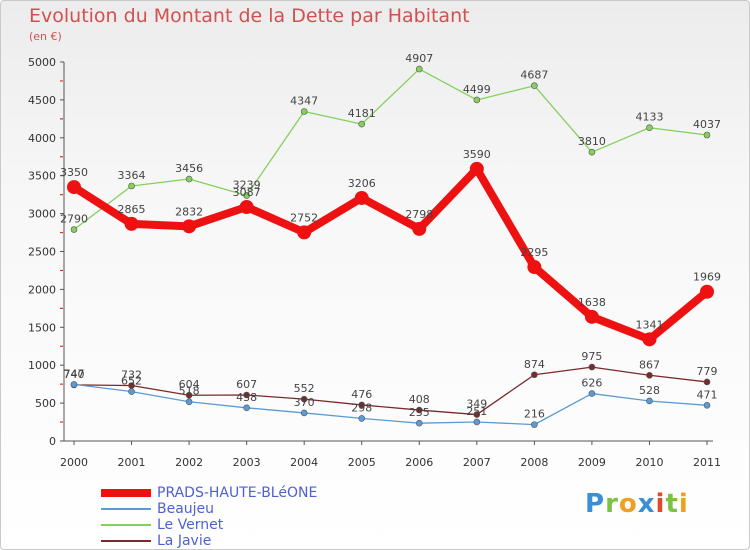  Describe the element at coordinates (534, 364) in the screenshot. I see `data-label: 874` at that location.